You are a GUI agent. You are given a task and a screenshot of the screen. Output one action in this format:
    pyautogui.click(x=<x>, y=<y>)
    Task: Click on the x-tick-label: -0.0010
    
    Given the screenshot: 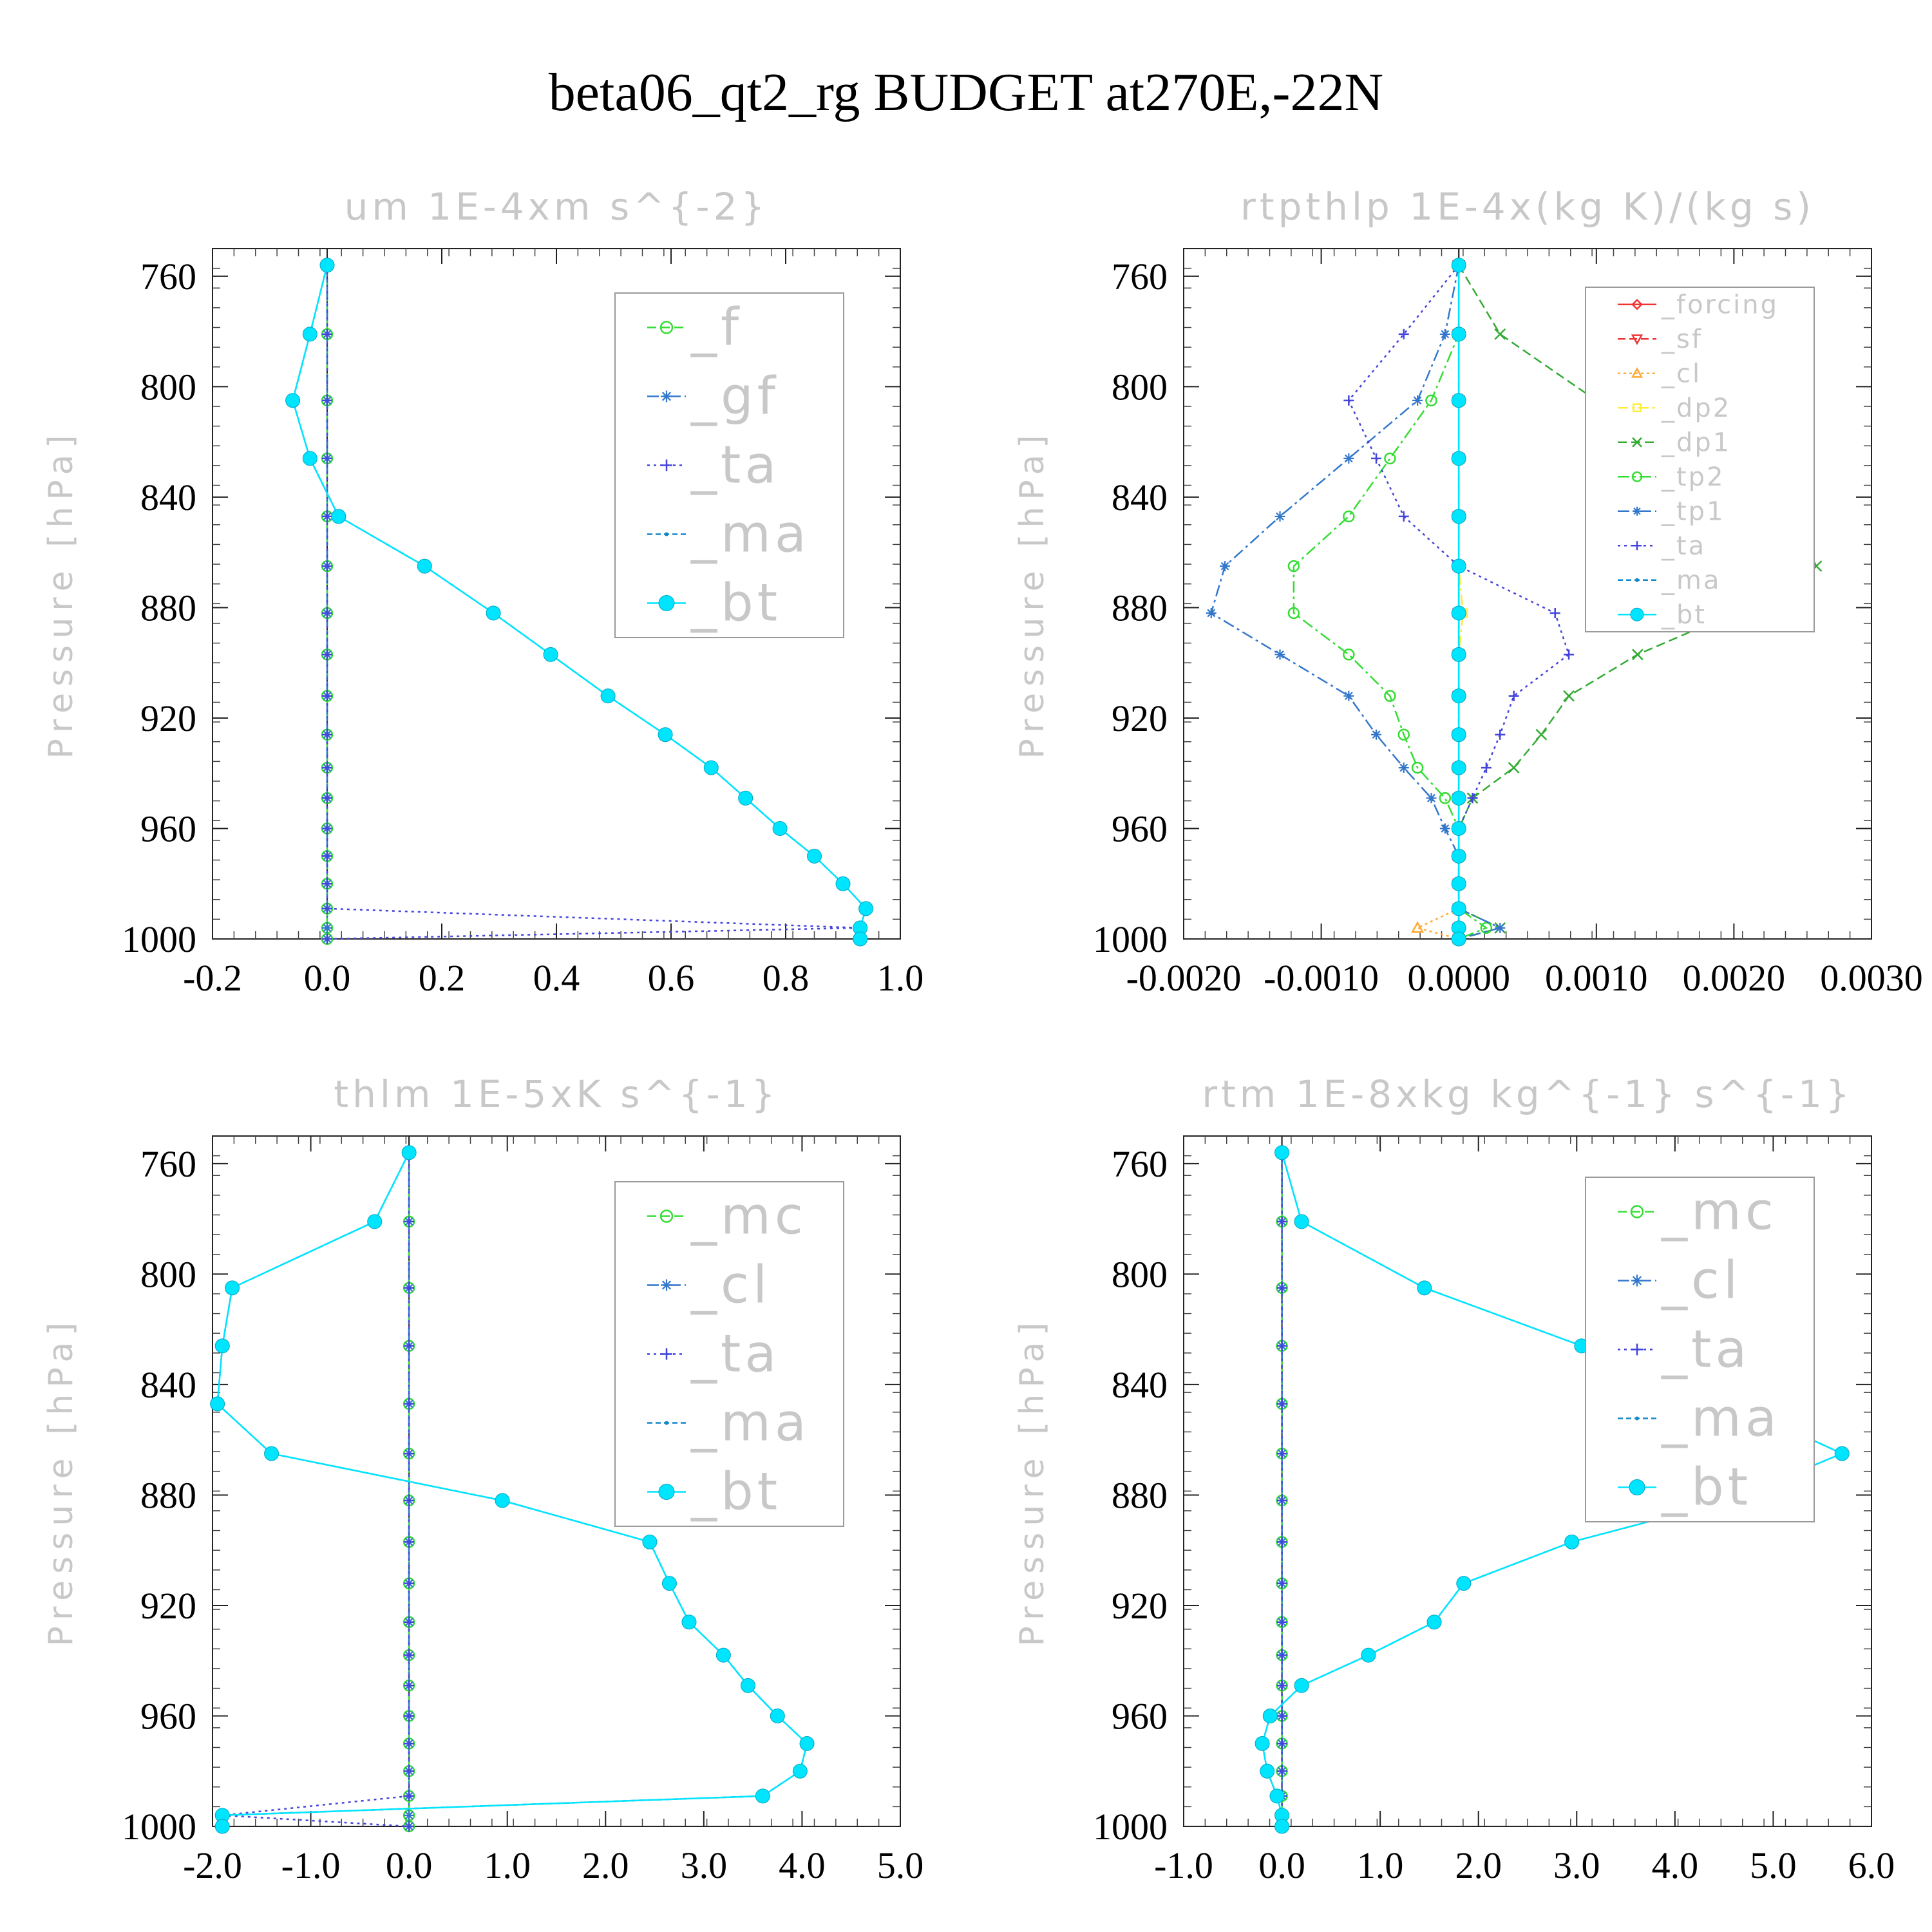 What is the action you would take?
    pyautogui.click(x=1321, y=978)
    